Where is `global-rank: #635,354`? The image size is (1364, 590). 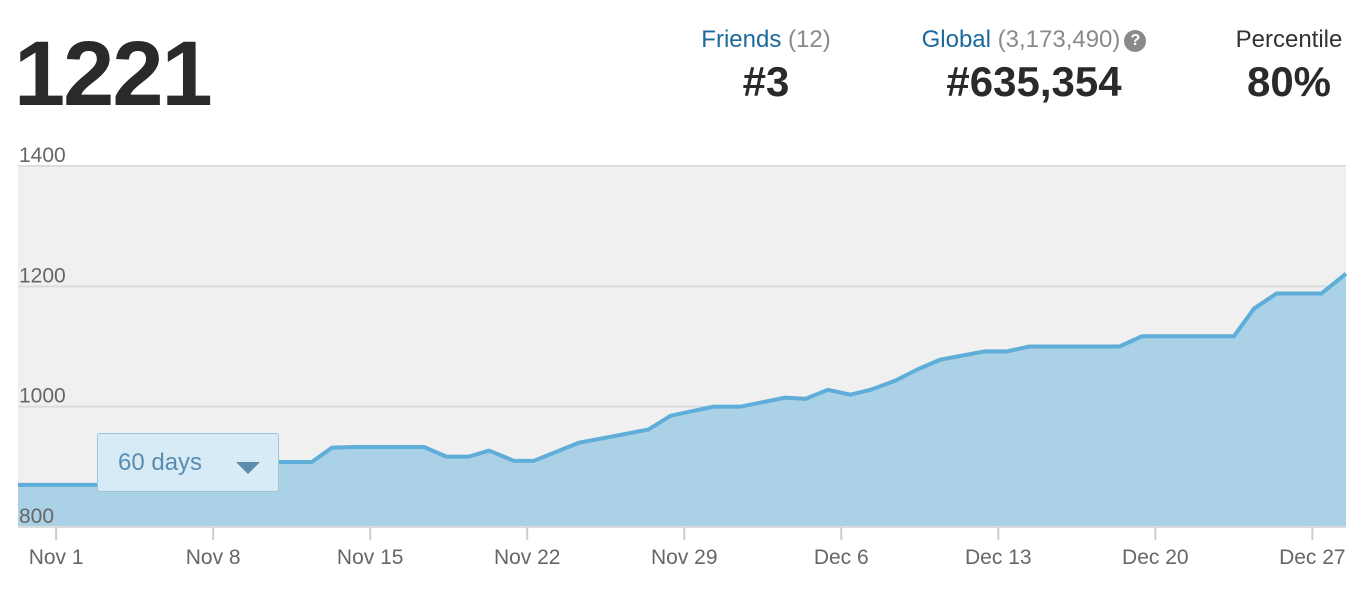 global-rank: #635,354 is located at coordinates (1034, 81).